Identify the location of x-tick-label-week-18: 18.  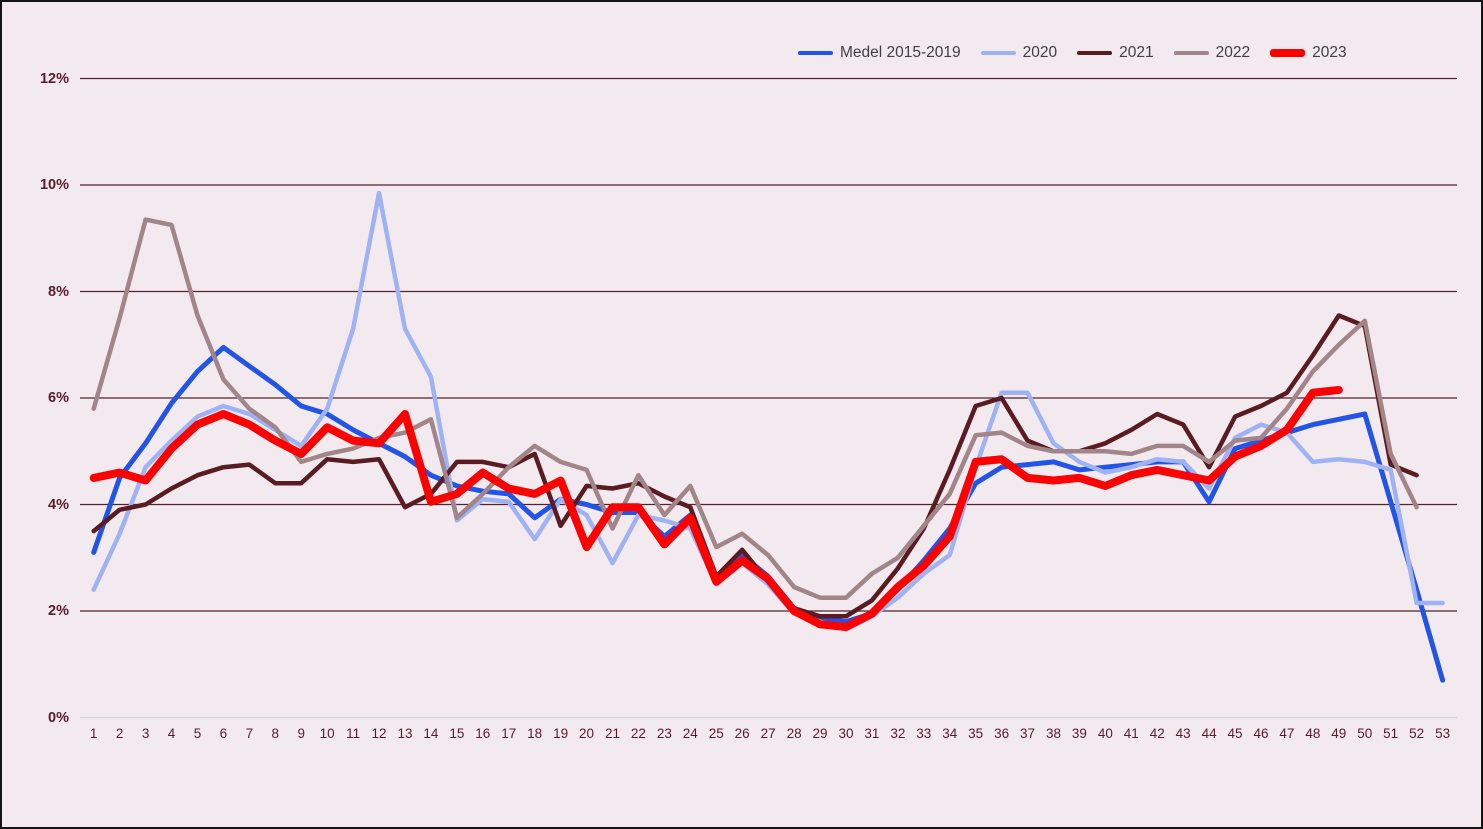
(535, 733).